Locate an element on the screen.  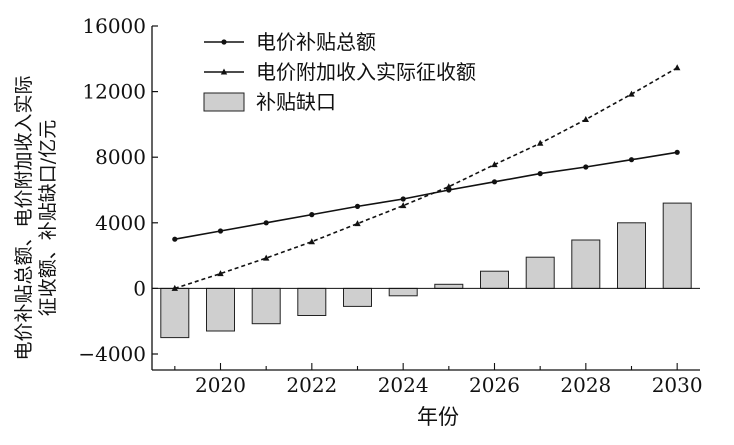
y-axis-title-line-1: 电价补贴总额、电价附加收入实际 is located at coordinates (24, 217).